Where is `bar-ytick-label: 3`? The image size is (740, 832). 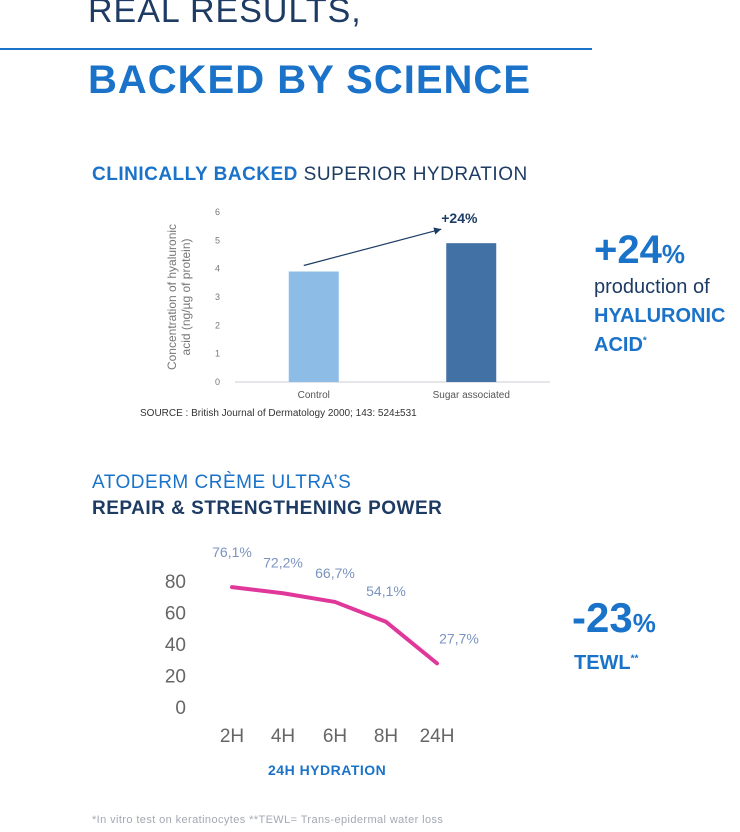 bar-ytick-label: 3 is located at coordinates (217, 297).